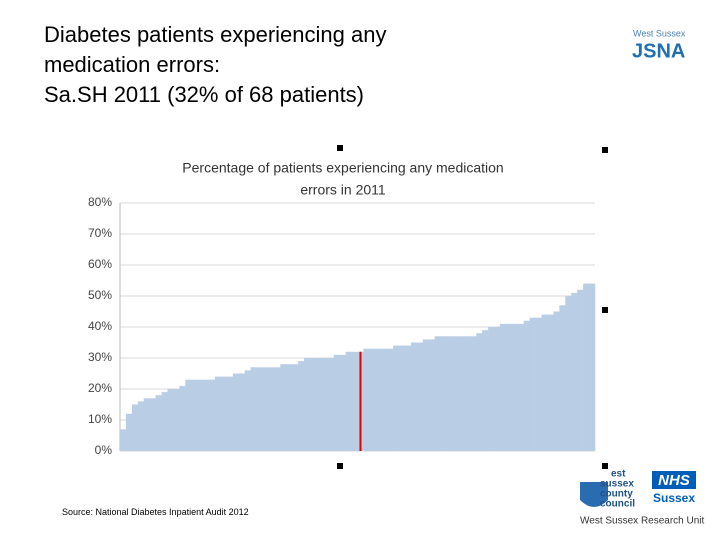  I want to click on logo-text: council, so click(617, 504).